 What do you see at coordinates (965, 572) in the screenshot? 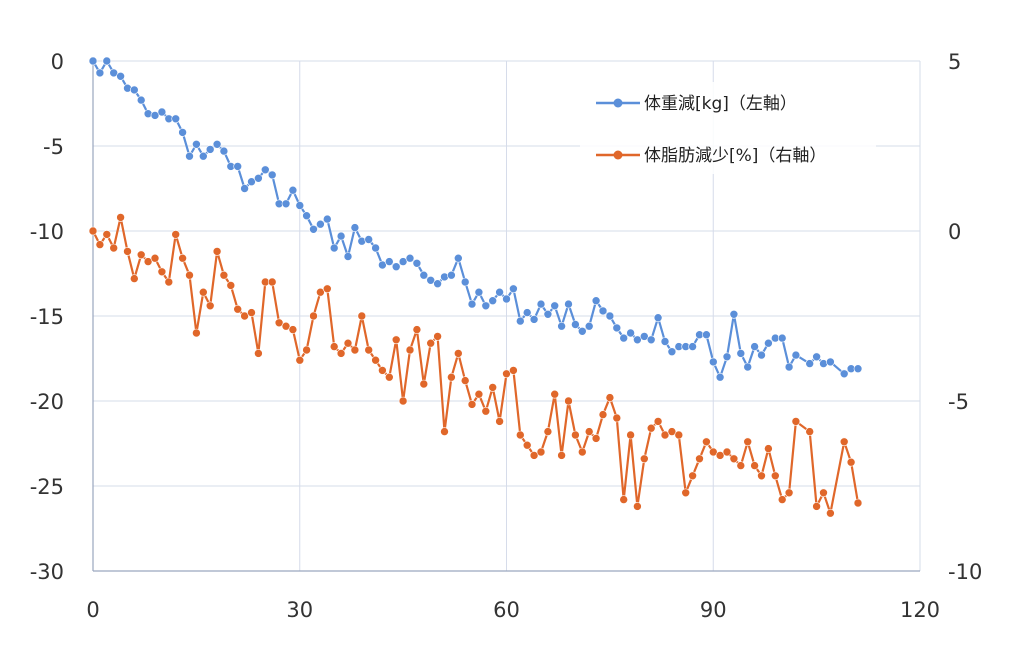
I see `y-right-tick-label: -10` at bounding box center [965, 572].